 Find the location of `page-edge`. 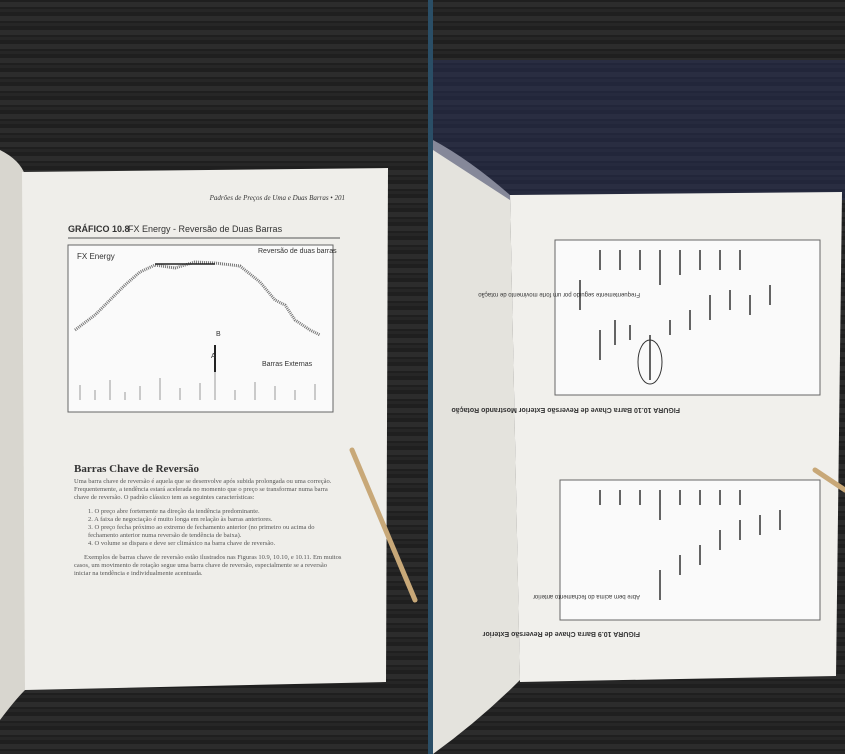

page-edge is located at coordinates (12, 435).